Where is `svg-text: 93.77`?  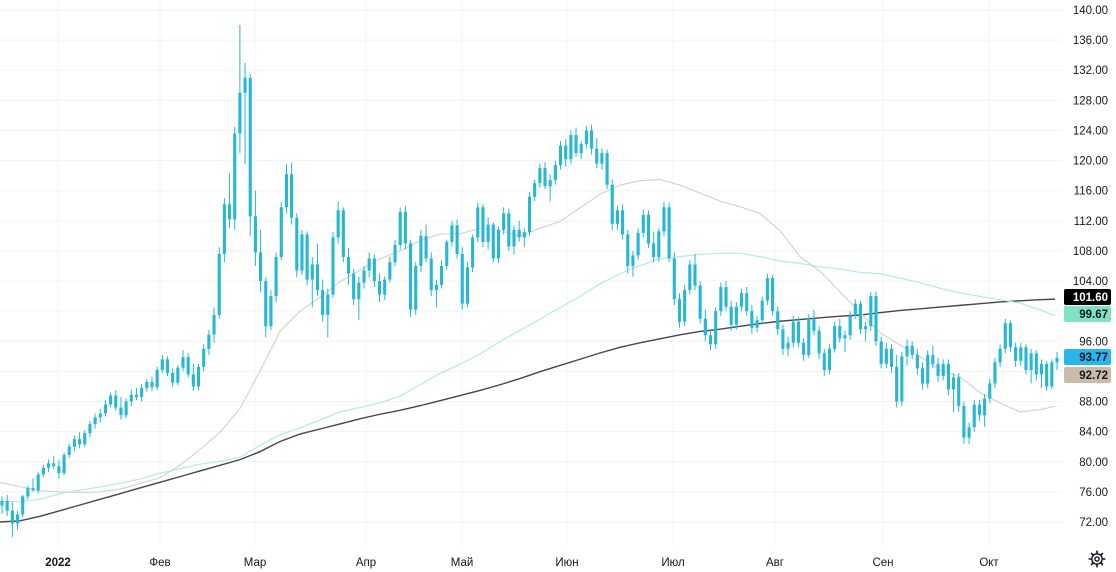
svg-text: 93.77 is located at coordinates (1093, 358).